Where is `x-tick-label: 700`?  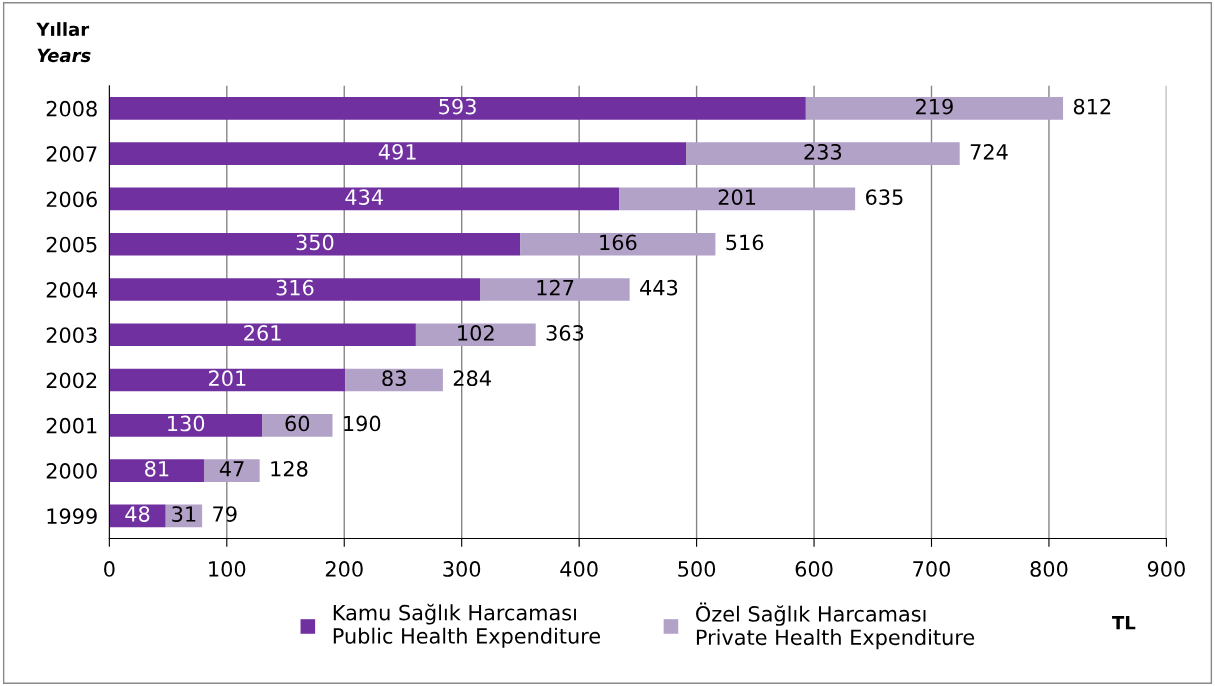 x-tick-label: 700 is located at coordinates (931, 569).